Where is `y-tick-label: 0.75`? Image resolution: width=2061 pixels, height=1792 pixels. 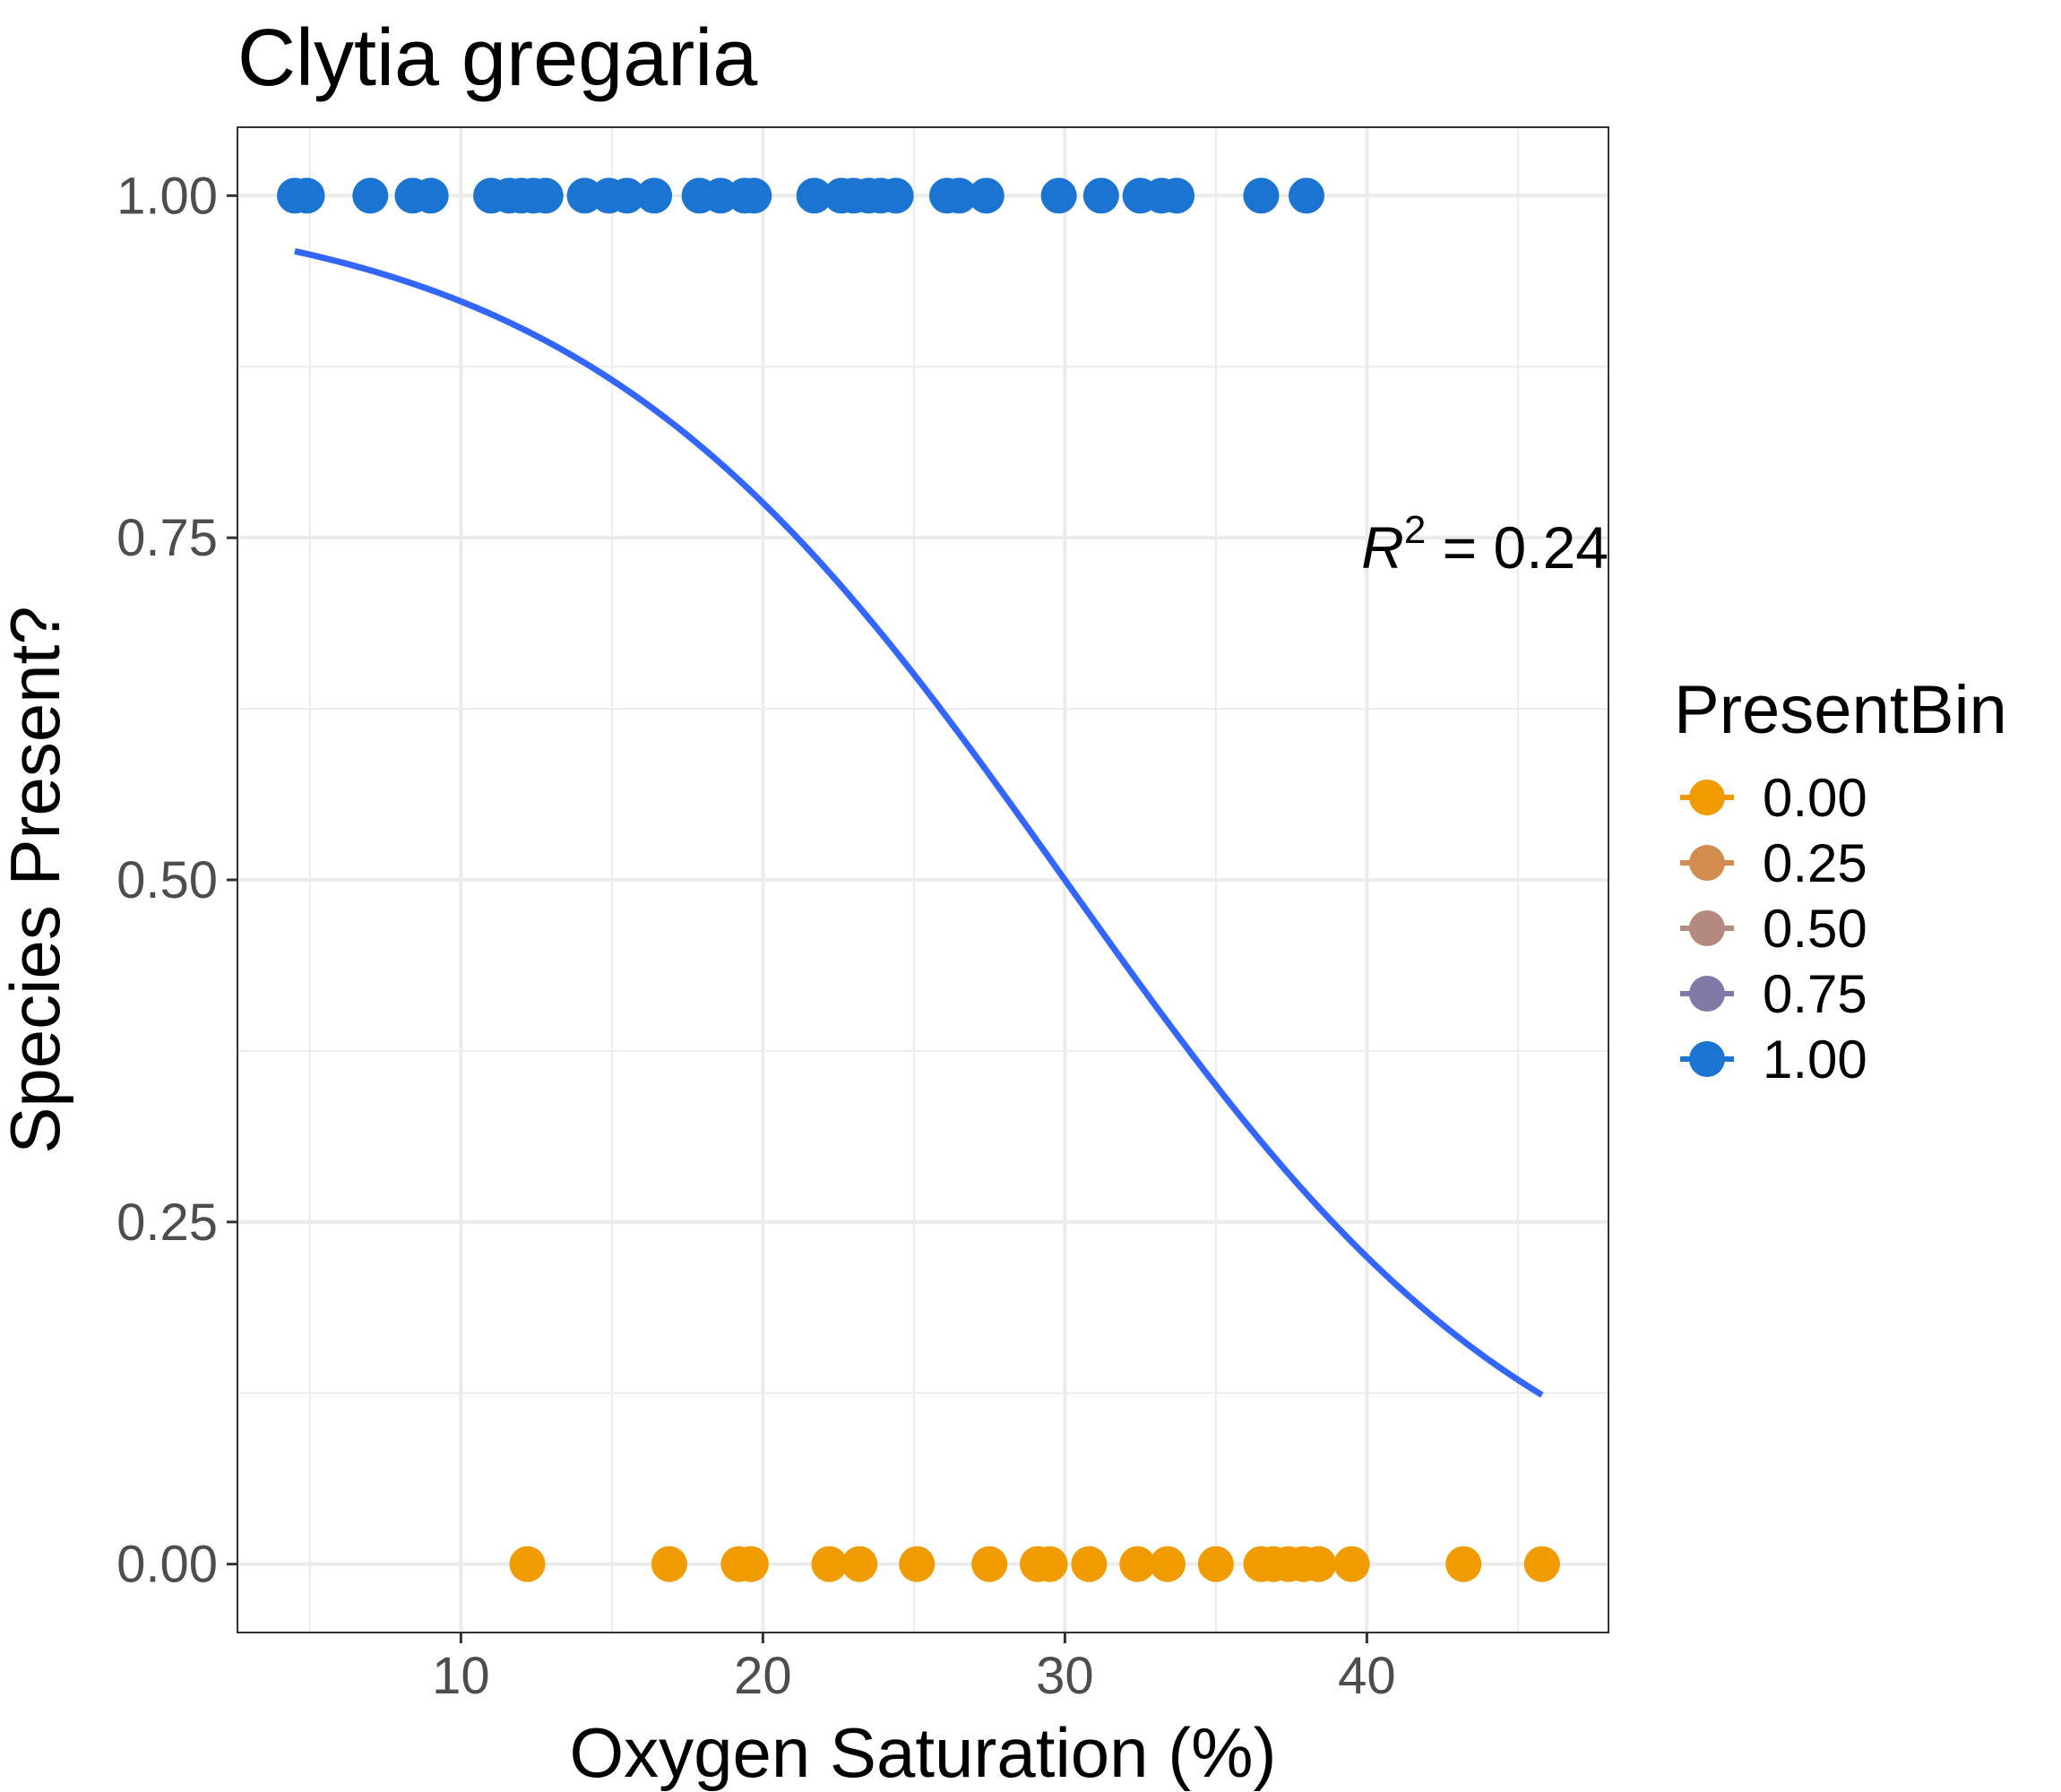
y-tick-label: 0.75 is located at coordinates (167, 538).